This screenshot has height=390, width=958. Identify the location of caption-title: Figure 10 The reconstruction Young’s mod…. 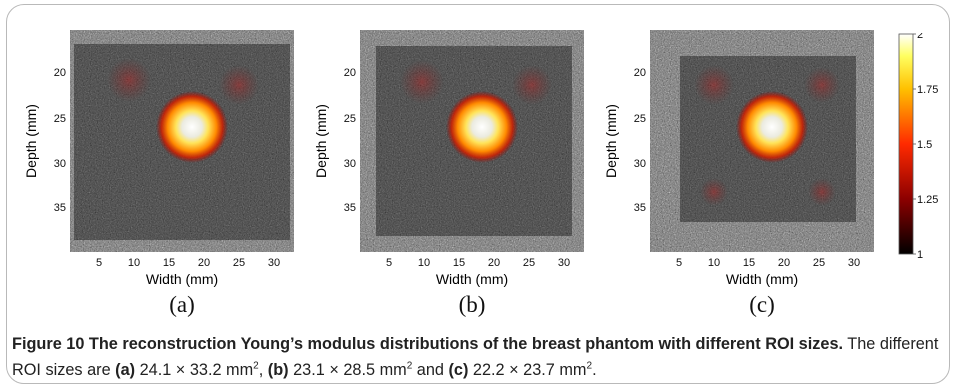
(428, 344).